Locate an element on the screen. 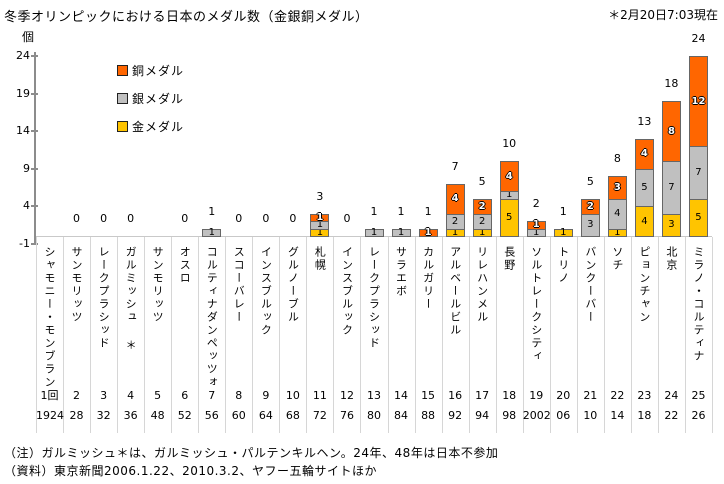 The image size is (724, 484). x-category-label-text: オスロ is located at coordinates (185, 265).